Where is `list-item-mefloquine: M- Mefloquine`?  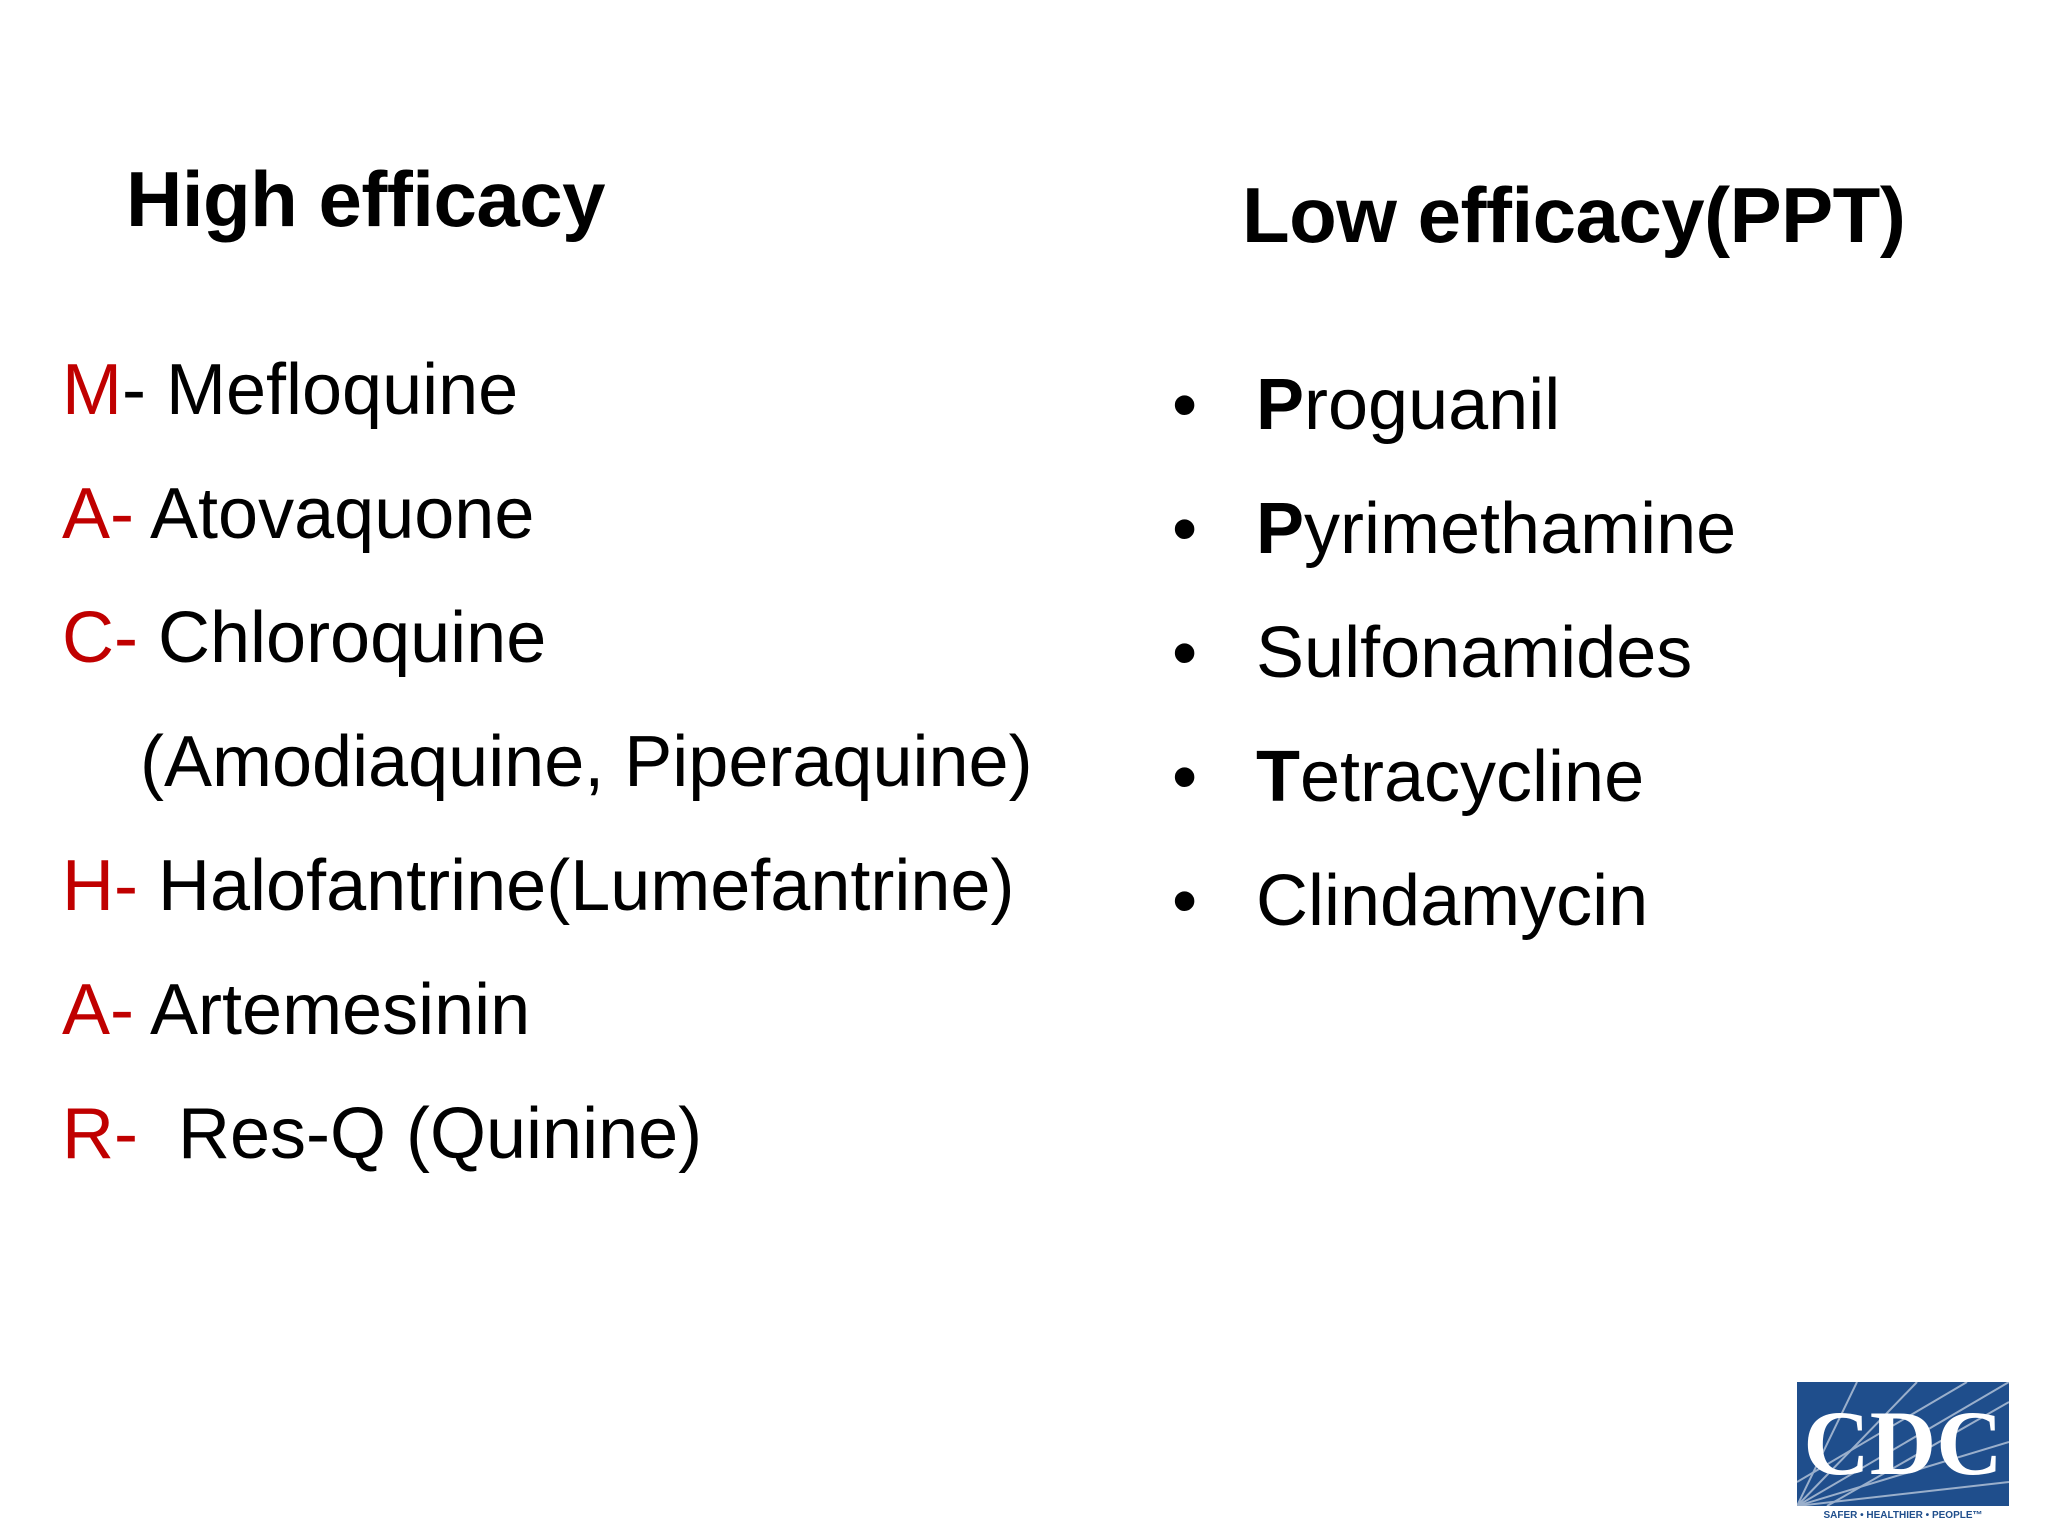
list-item-mefloquine: M- Mefloquine is located at coordinates (547, 407).